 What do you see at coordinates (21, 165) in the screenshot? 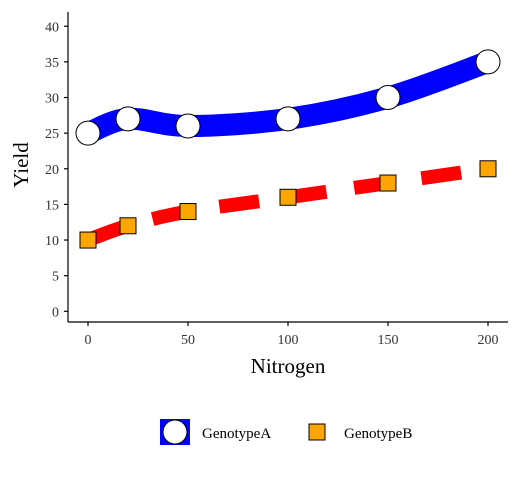
I see `y-axis-title: Yield` at bounding box center [21, 165].